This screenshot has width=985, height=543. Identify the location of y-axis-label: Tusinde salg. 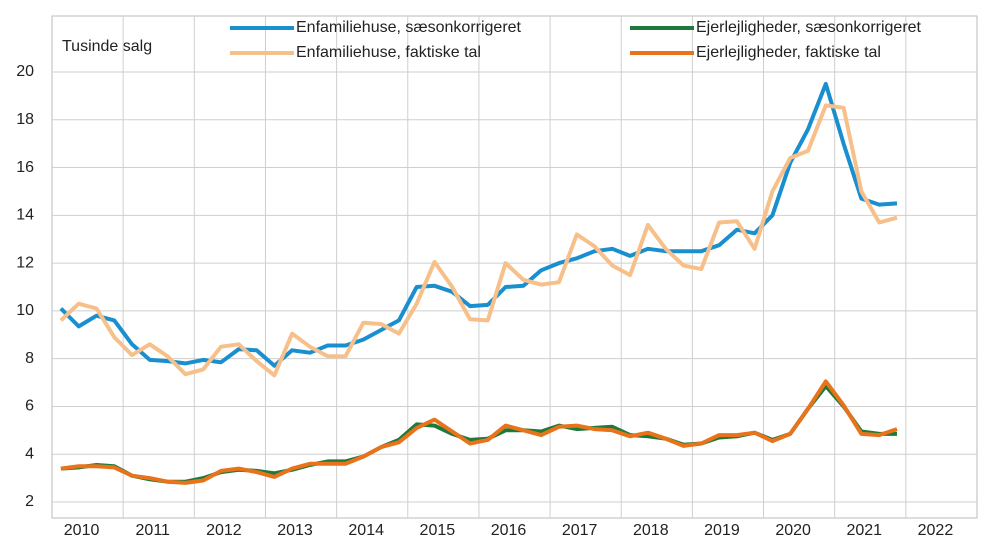
(107, 46).